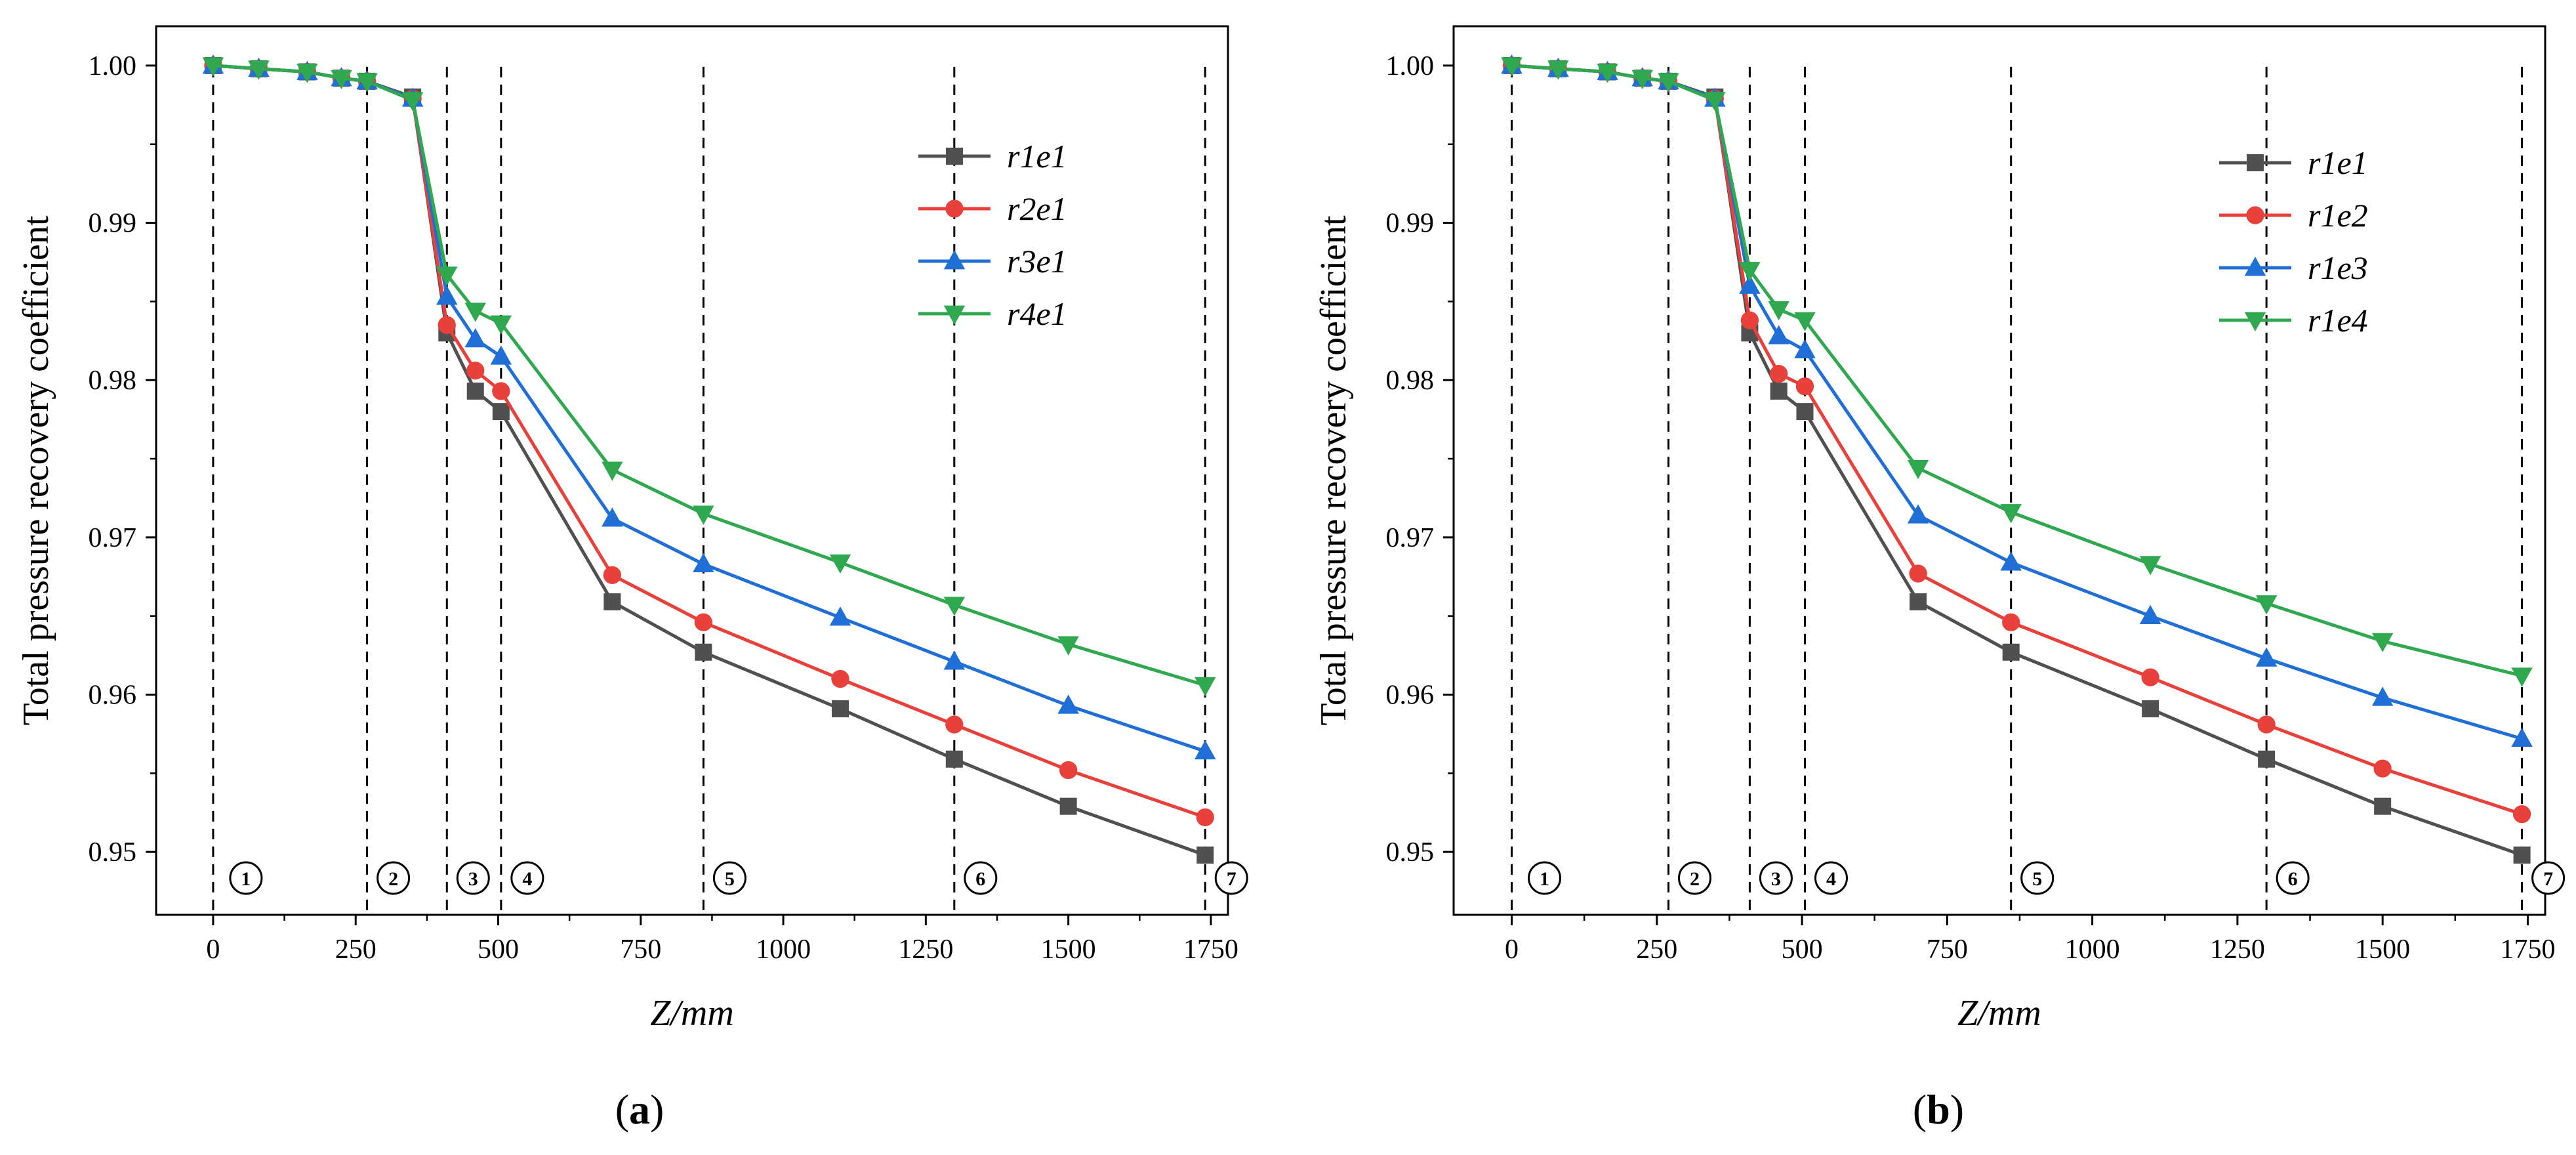 Image resolution: width=2576 pixels, height=1155 pixels. Describe the element at coordinates (1068, 949) in the screenshot. I see `x-tick-label: 1500` at that location.